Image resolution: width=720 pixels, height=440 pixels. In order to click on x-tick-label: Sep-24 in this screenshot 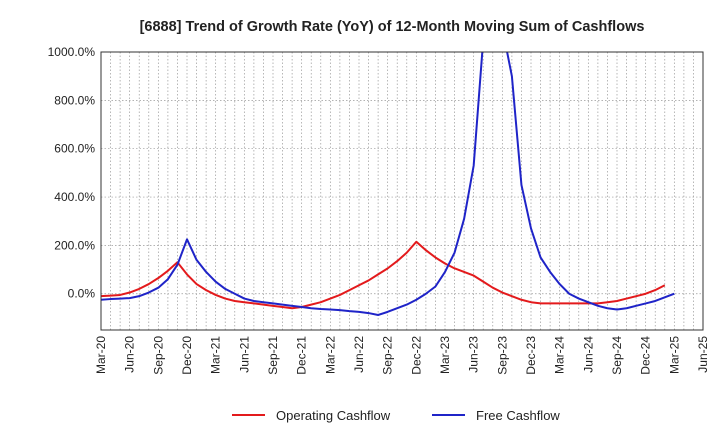, I will do `click(617, 355)`.